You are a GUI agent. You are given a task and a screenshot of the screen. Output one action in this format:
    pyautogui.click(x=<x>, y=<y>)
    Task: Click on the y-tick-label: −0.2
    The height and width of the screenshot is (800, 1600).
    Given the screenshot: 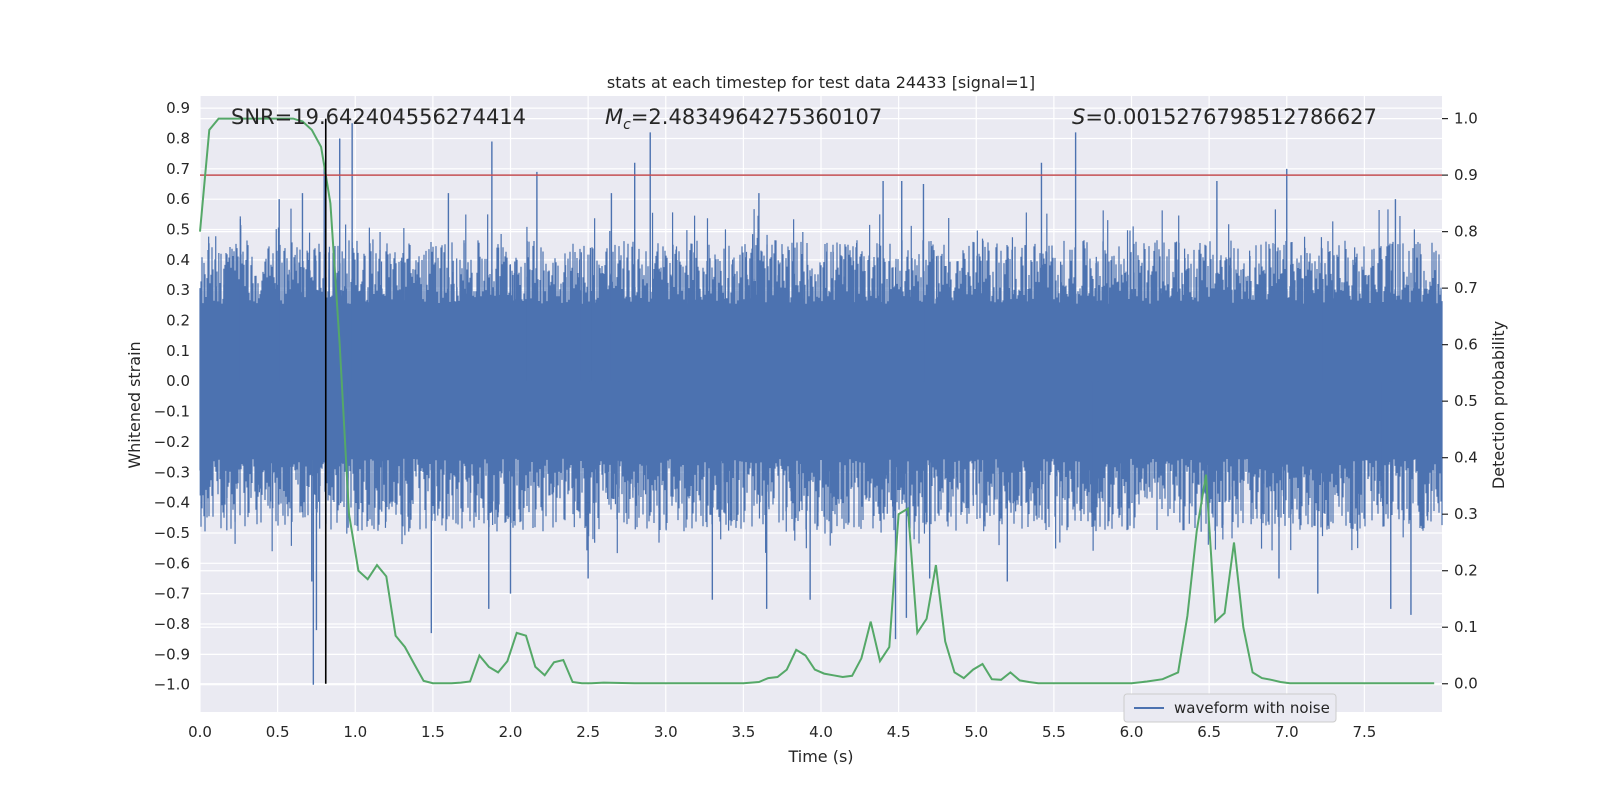 What is the action you would take?
    pyautogui.click(x=172, y=442)
    